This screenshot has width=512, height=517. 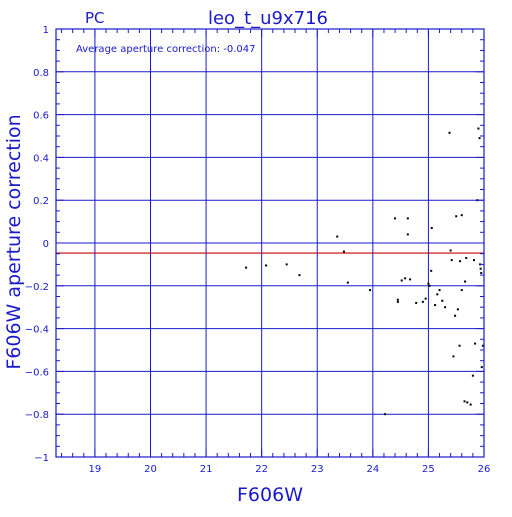 What do you see at coordinates (428, 469) in the screenshot?
I see `x-tick-label: 25` at bounding box center [428, 469].